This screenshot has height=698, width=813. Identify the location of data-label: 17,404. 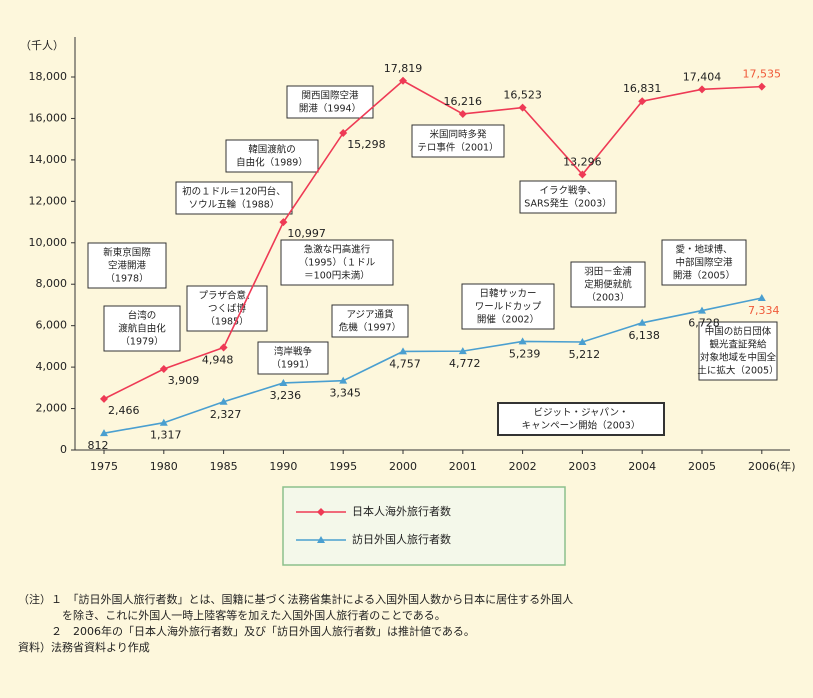
(702, 76).